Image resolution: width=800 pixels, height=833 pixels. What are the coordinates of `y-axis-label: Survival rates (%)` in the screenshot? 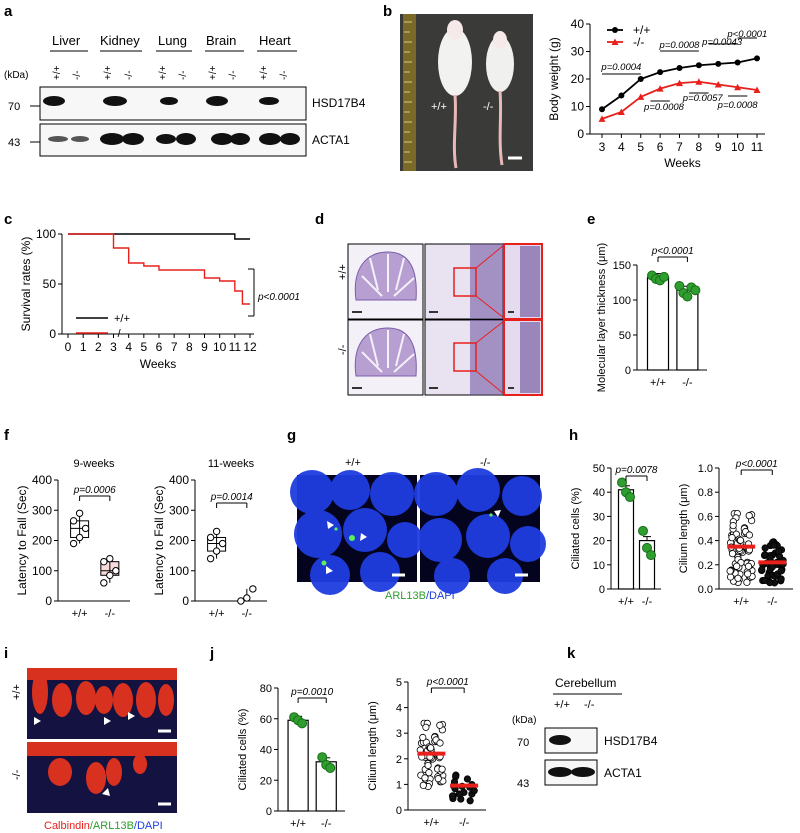 It's located at (26, 284).